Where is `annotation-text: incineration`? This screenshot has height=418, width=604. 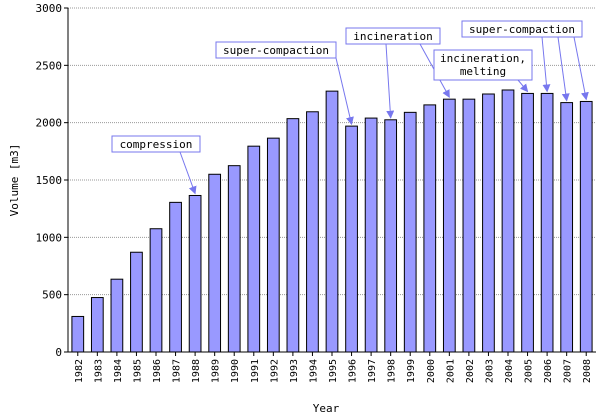
annotation-text: incineration is located at coordinates (392, 36).